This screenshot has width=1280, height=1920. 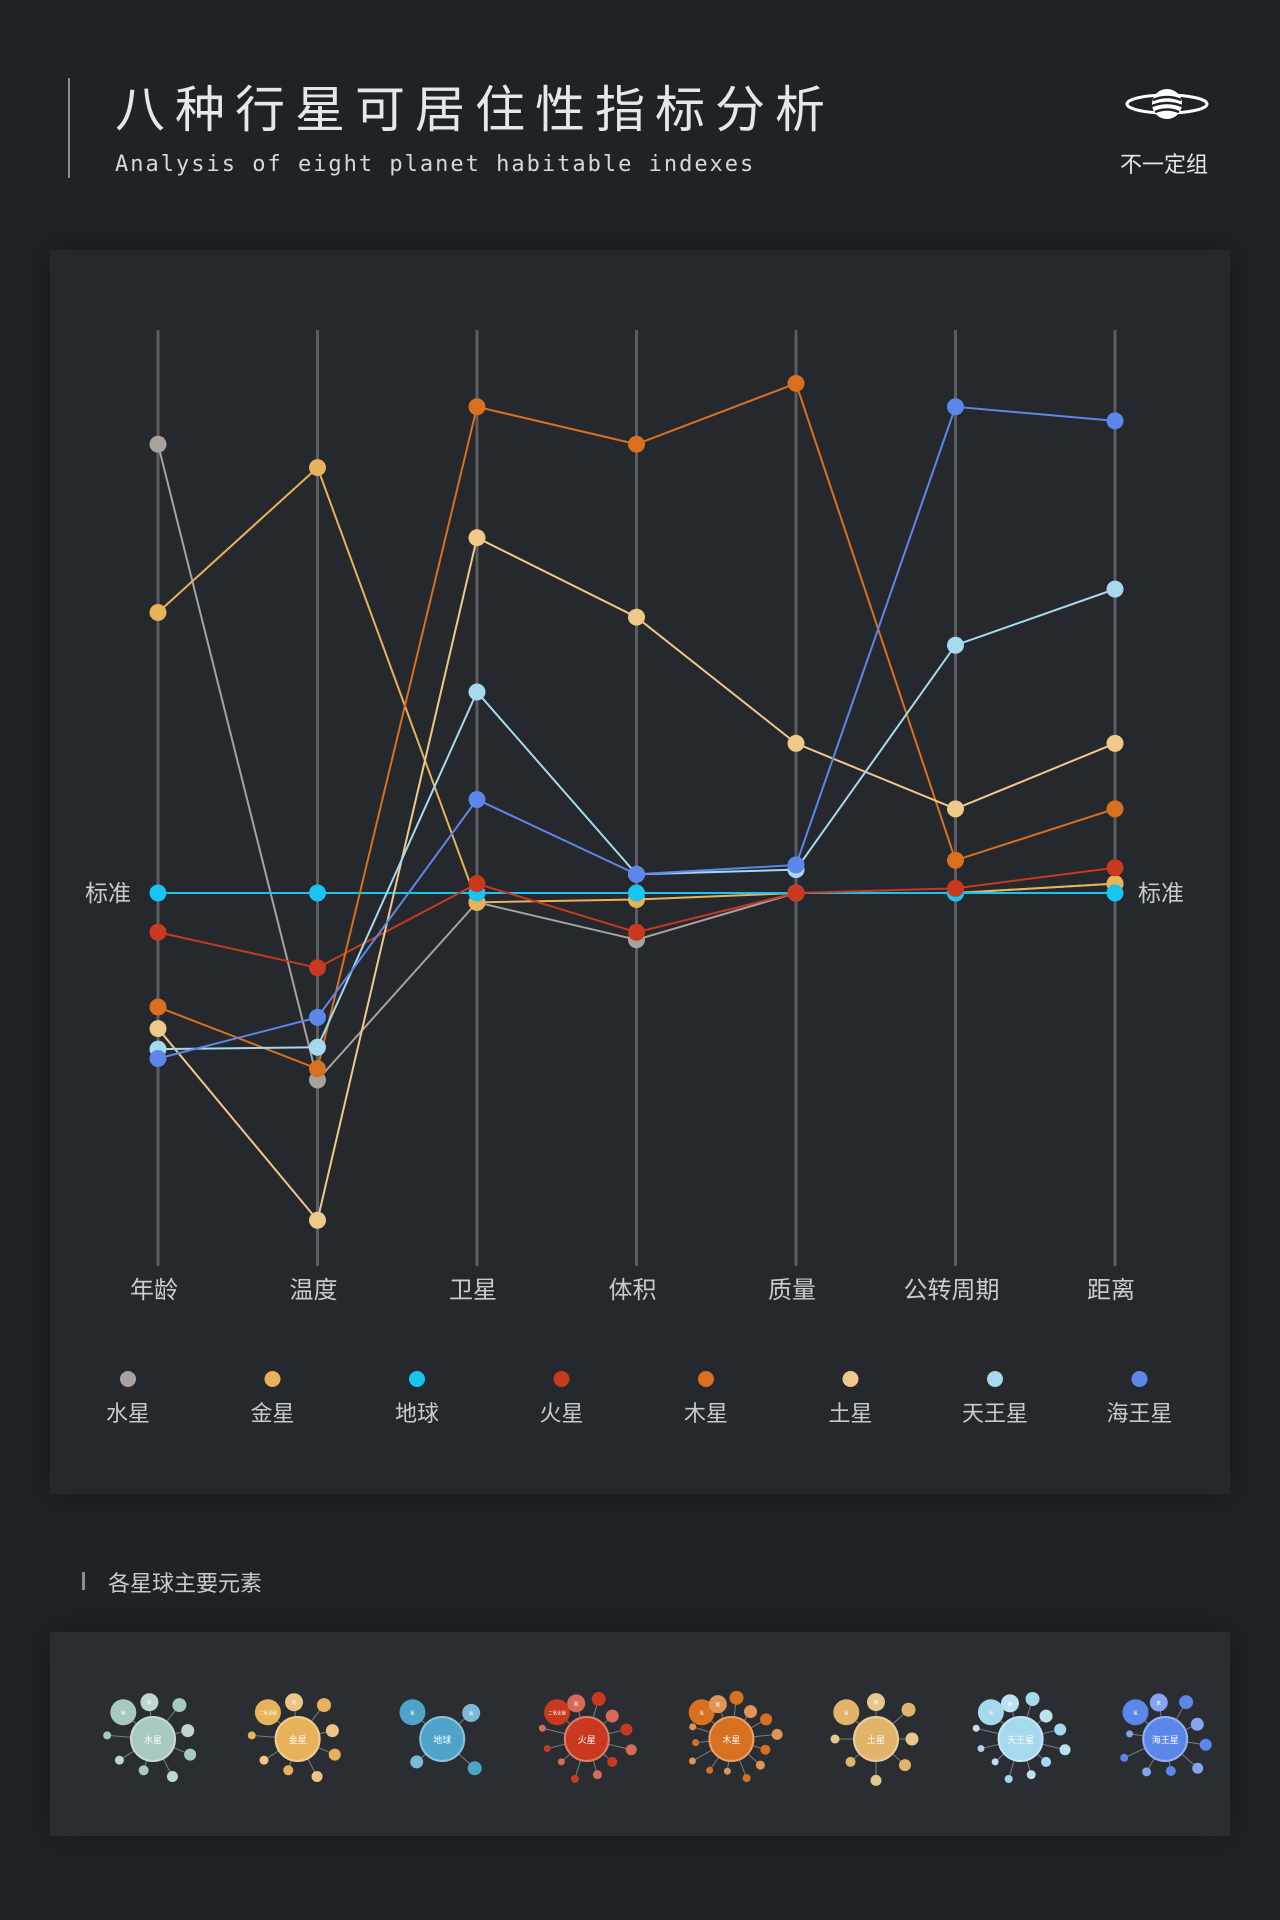 What do you see at coordinates (108, 894) in the screenshot?
I see `baseline-label-left: 标准` at bounding box center [108, 894].